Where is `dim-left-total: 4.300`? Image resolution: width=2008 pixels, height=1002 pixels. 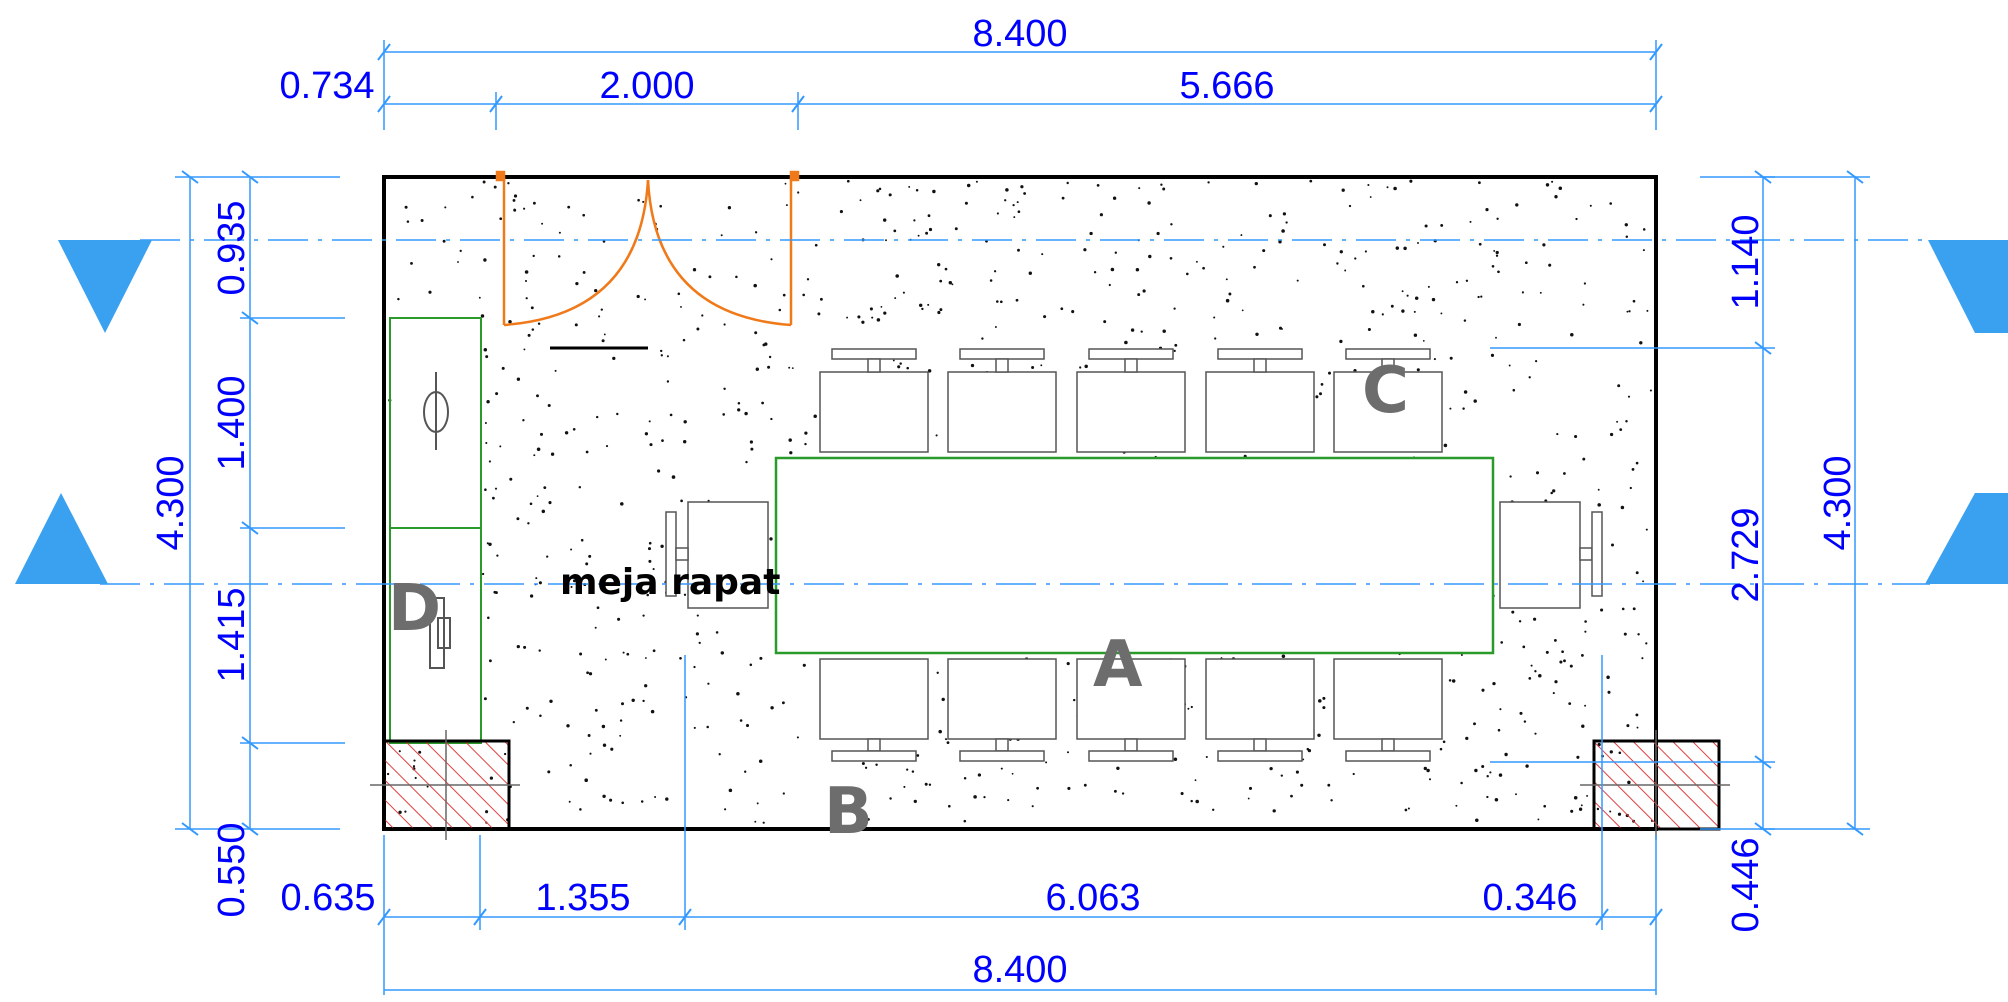 dim-left-total: 4.300 is located at coordinates (171, 502).